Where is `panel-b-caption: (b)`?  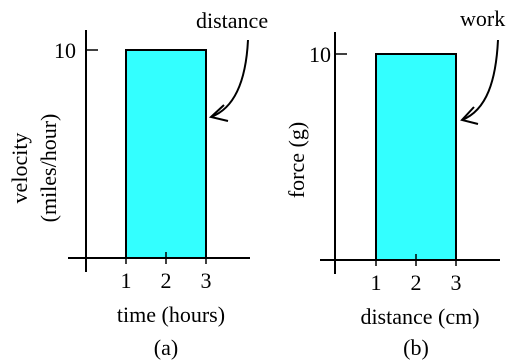
panel-b-caption: (b) is located at coordinates (416, 347).